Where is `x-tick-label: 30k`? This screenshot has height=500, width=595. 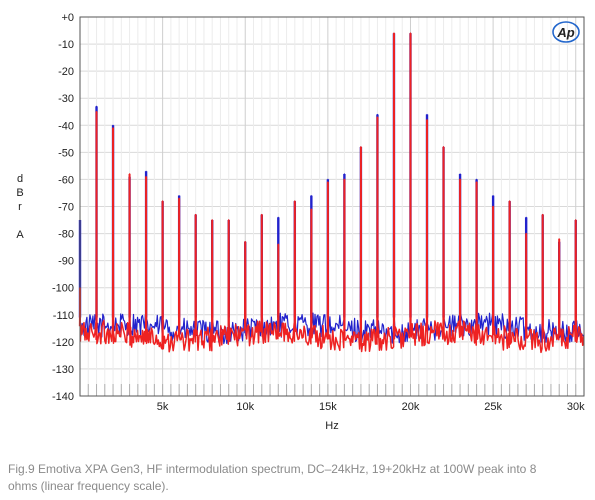 x-tick-label: 30k is located at coordinates (576, 407).